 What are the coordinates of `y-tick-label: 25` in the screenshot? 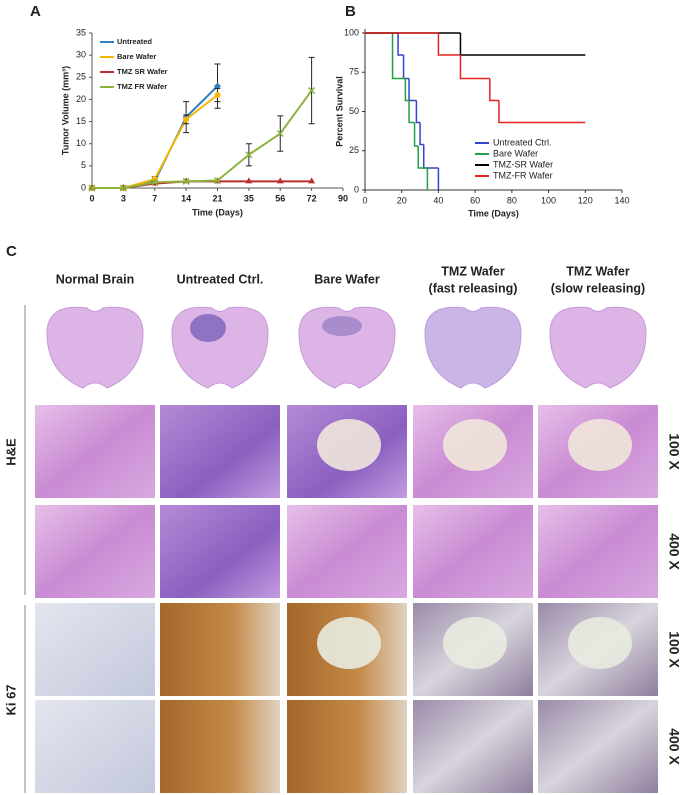 It's located at (81, 77).